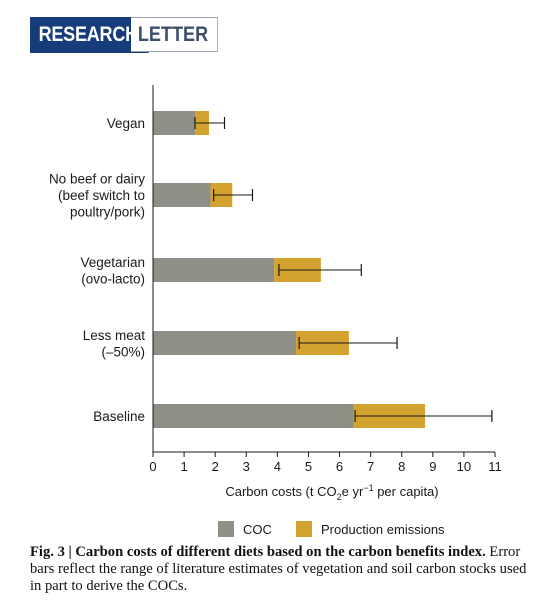 This screenshot has width=536, height=609. Describe the element at coordinates (119, 416) in the screenshot. I see `category-label-4: Baseline` at that location.